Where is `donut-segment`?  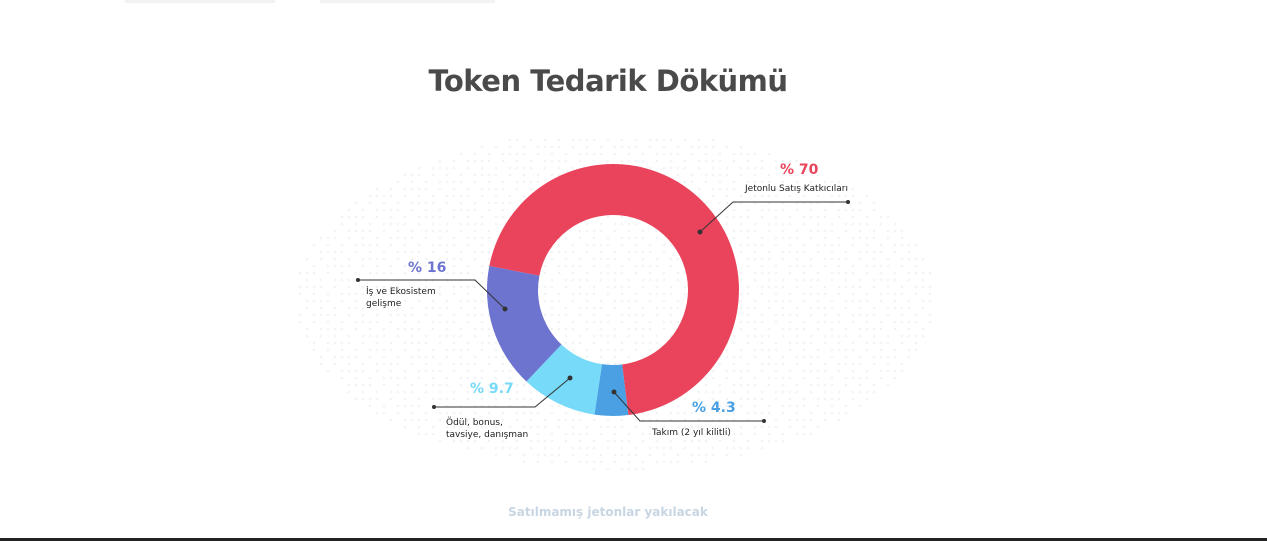
donut-segment is located at coordinates (524, 323).